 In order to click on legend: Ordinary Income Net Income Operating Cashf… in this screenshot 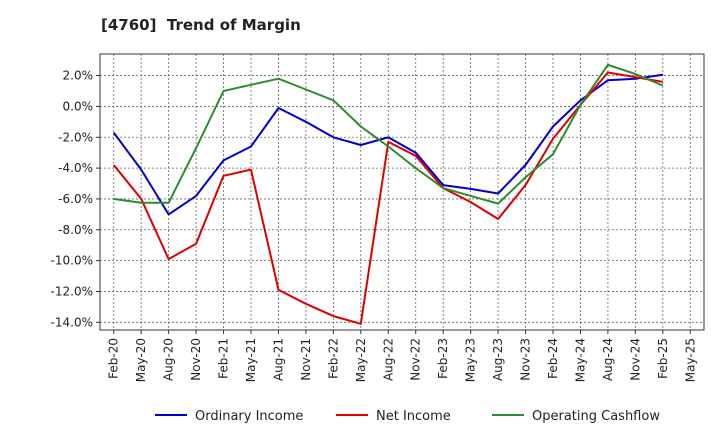, I will do `click(407, 416)`.